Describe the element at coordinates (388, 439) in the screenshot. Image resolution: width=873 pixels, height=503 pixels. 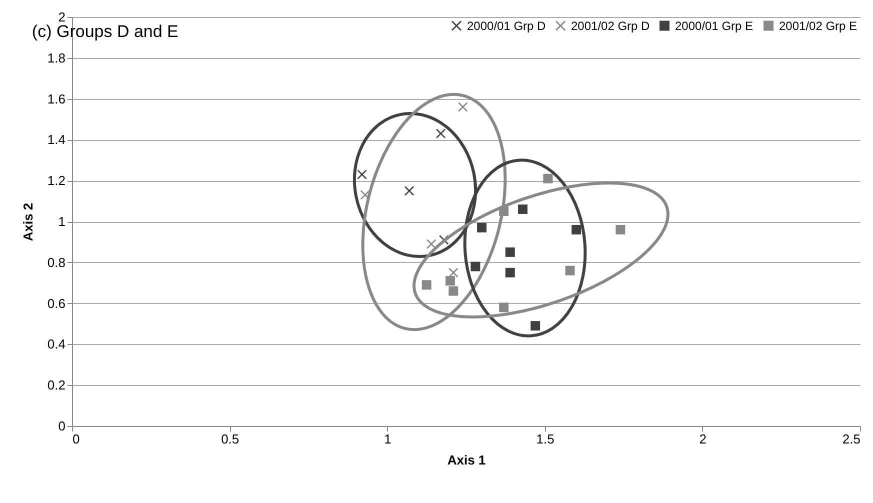
I see `x-tick-label: 1` at that location.